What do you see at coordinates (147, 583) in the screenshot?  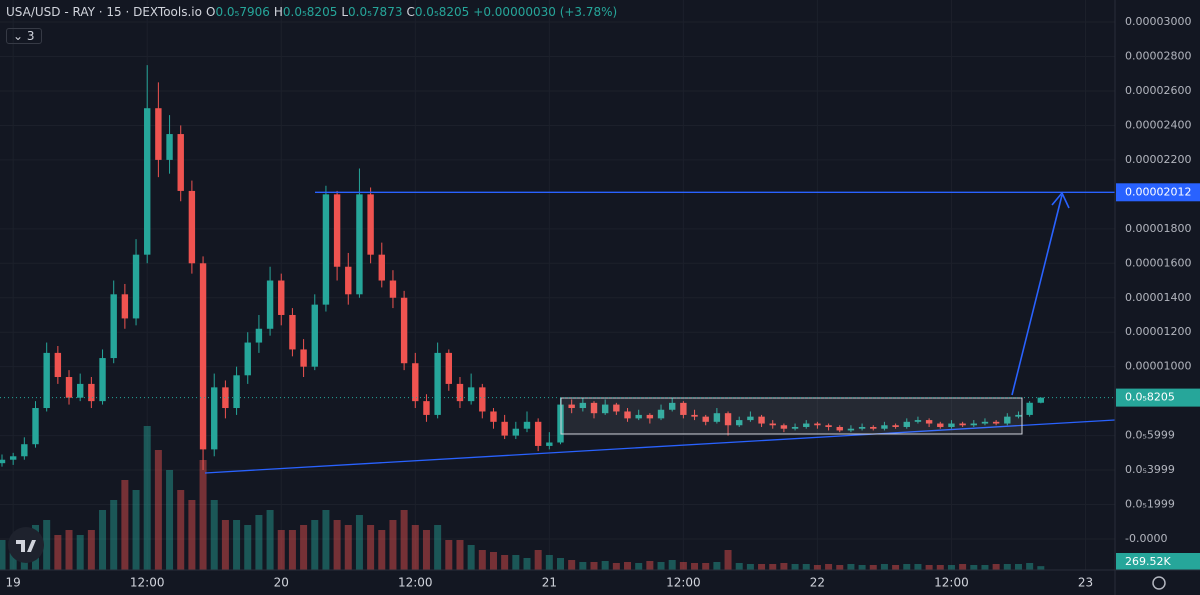 I see `x-tick-label: 12:00` at bounding box center [147, 583].